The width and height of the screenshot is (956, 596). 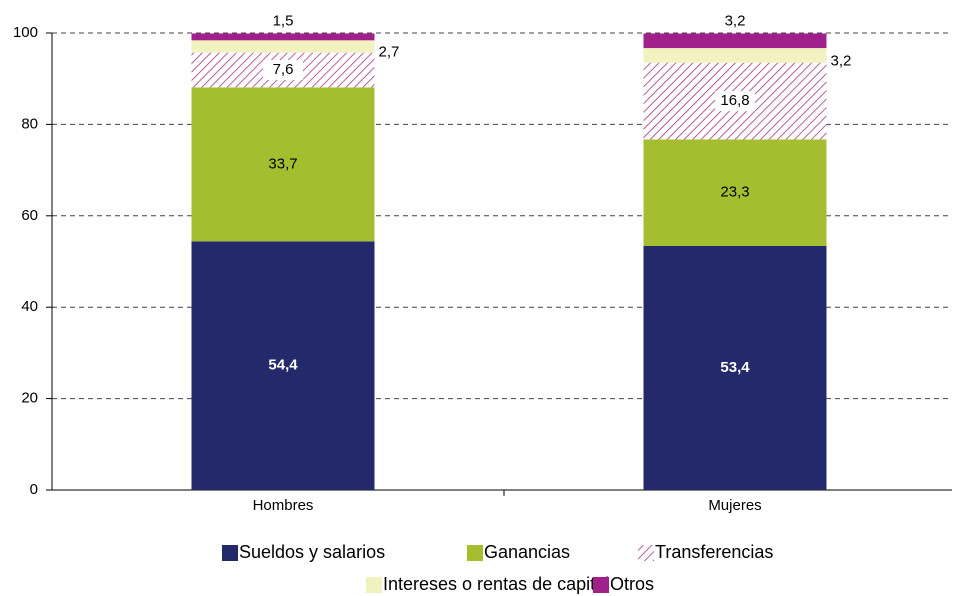 What do you see at coordinates (25, 32) in the screenshot?
I see `y-tick-label: 100` at bounding box center [25, 32].